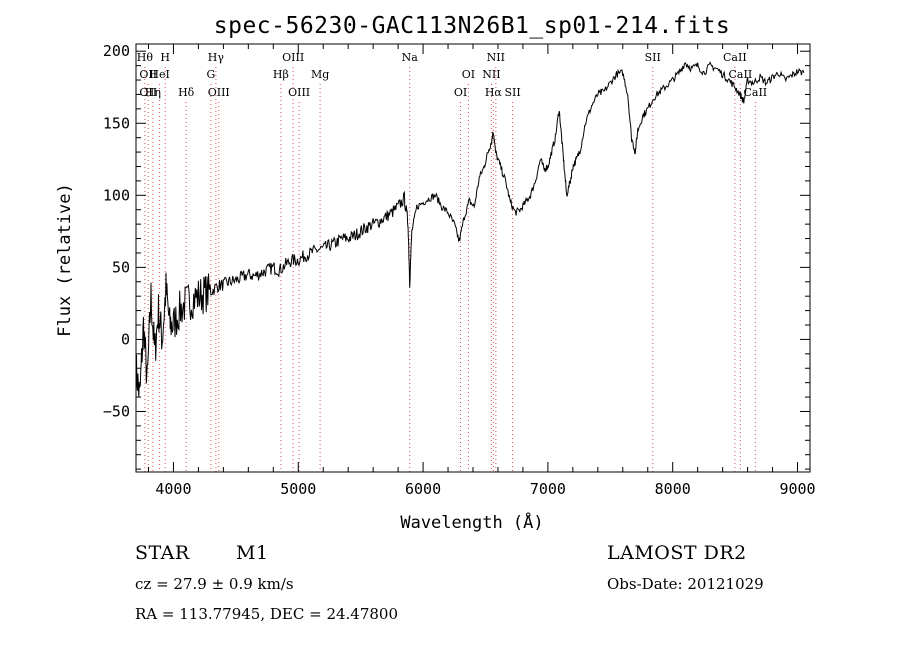  I want to click on y-tick-label: 150, so click(116, 123).